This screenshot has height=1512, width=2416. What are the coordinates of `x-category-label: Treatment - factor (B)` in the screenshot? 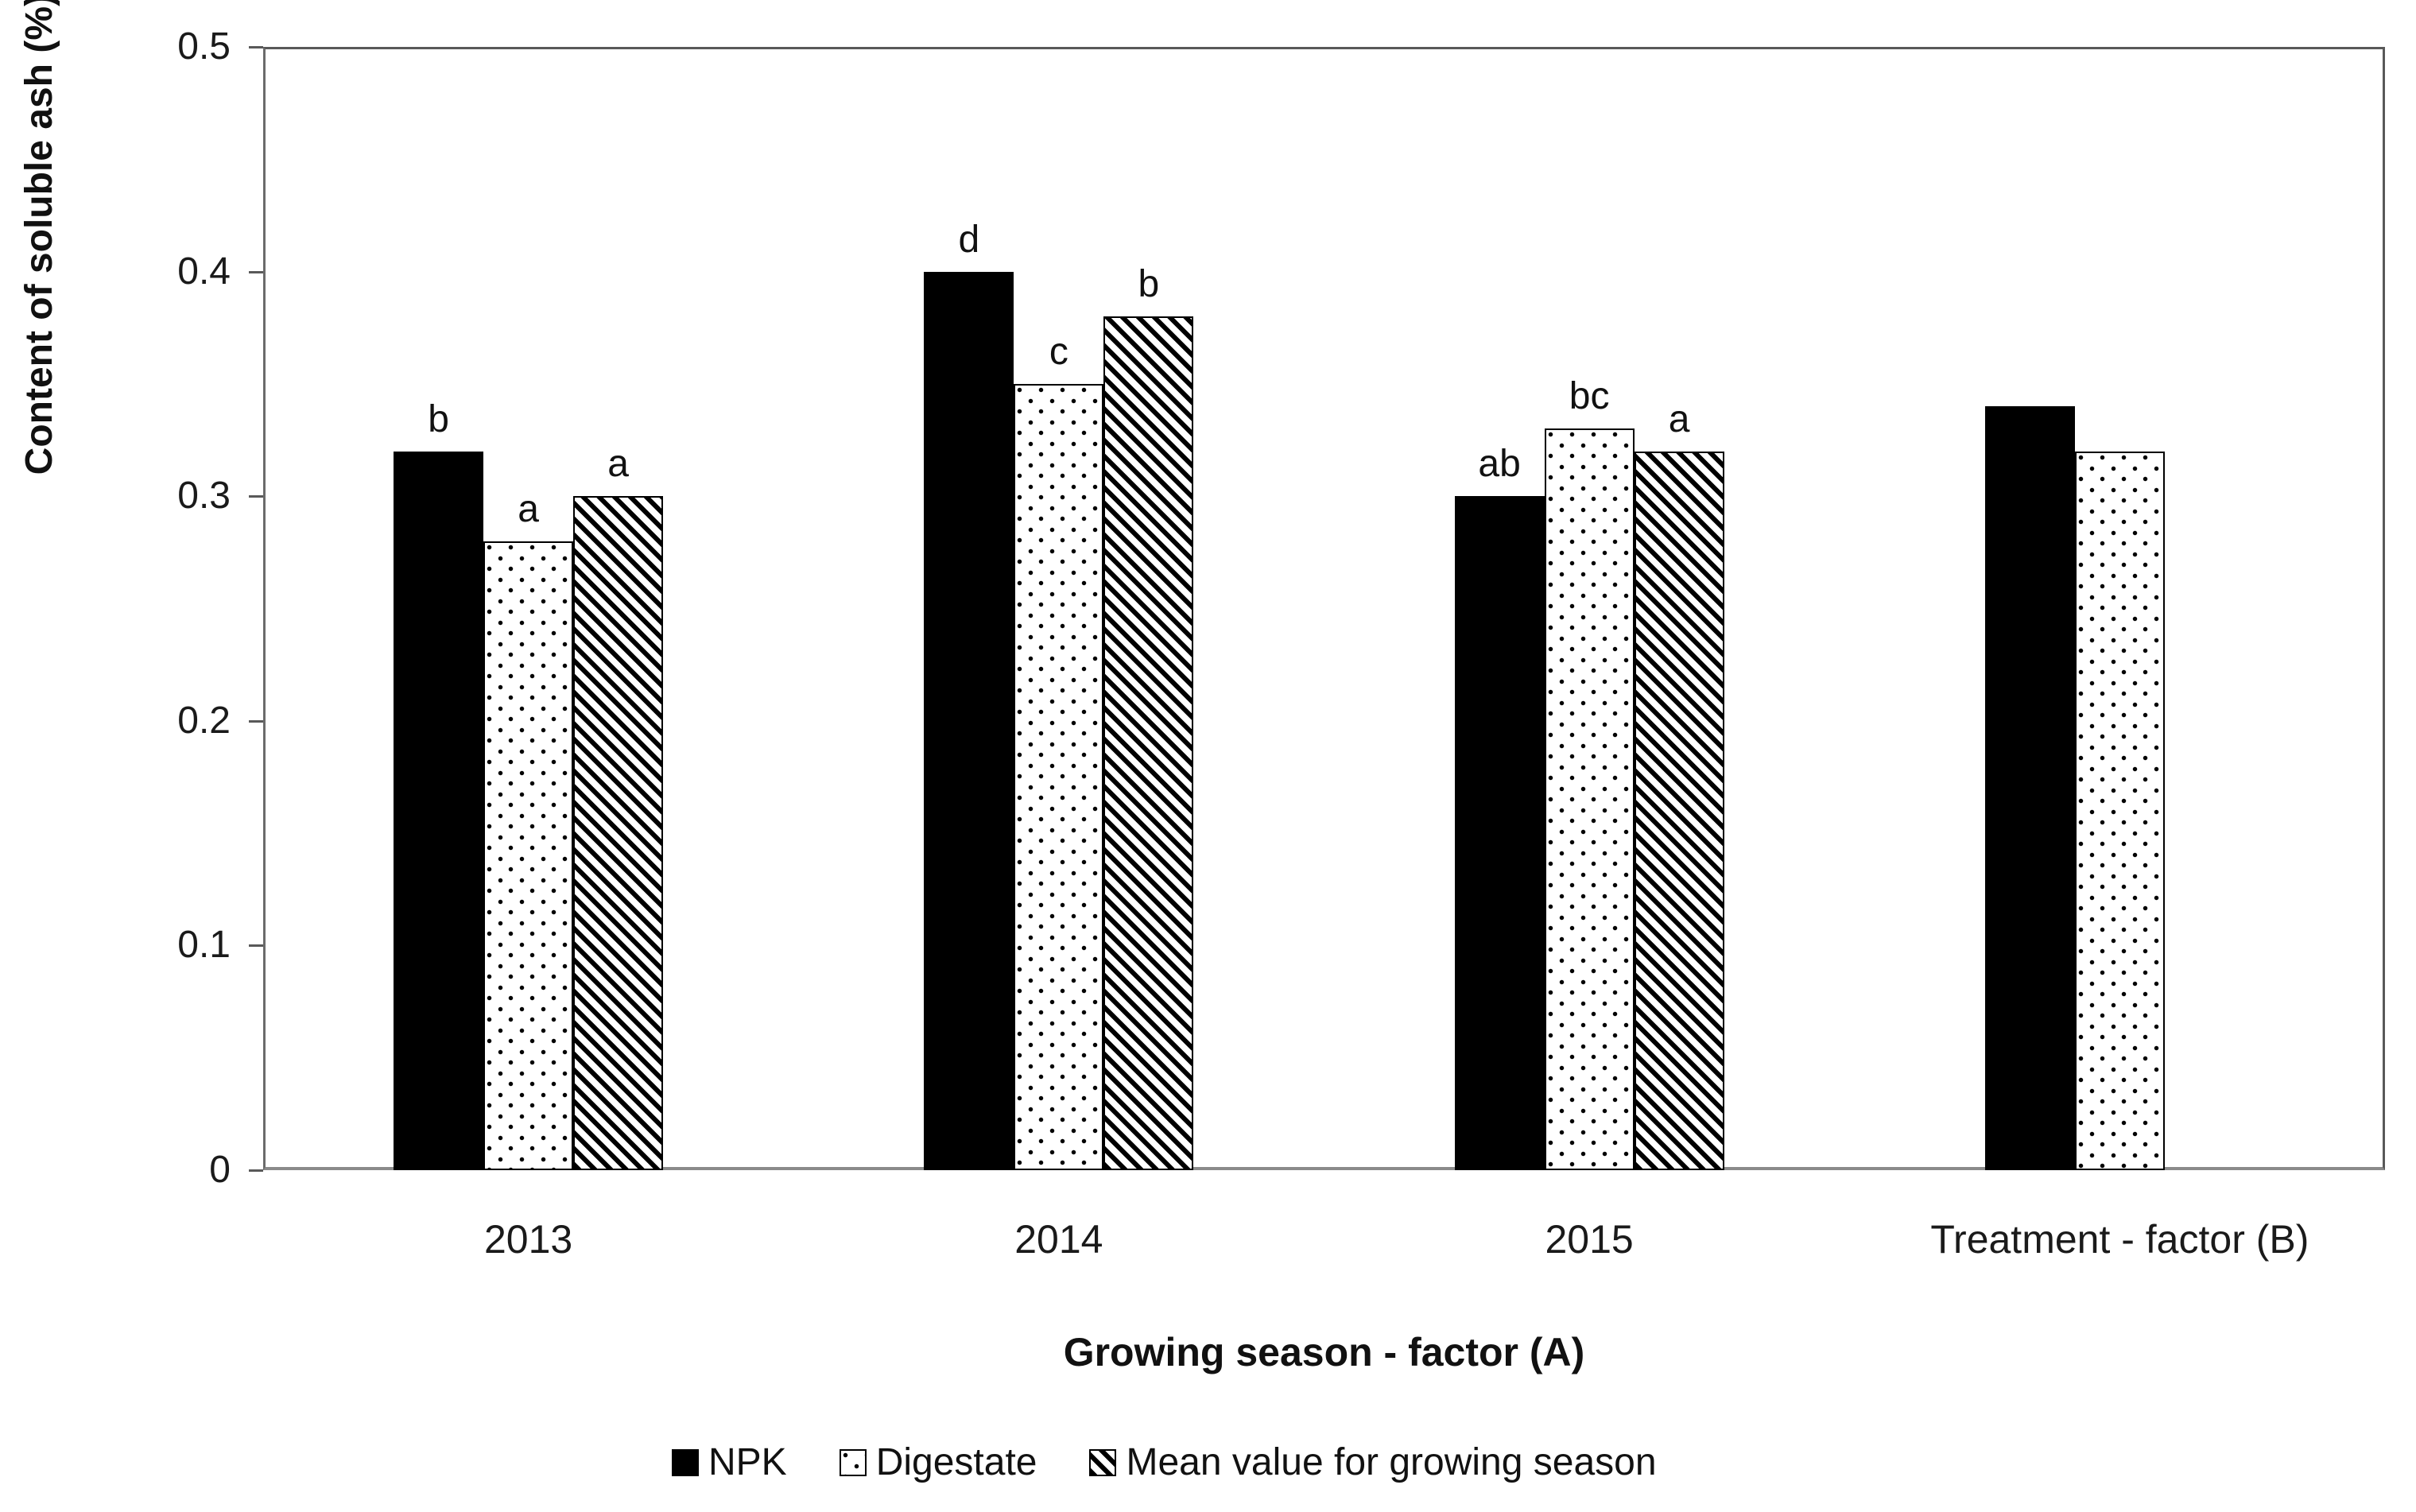 It's located at (2119, 1239).